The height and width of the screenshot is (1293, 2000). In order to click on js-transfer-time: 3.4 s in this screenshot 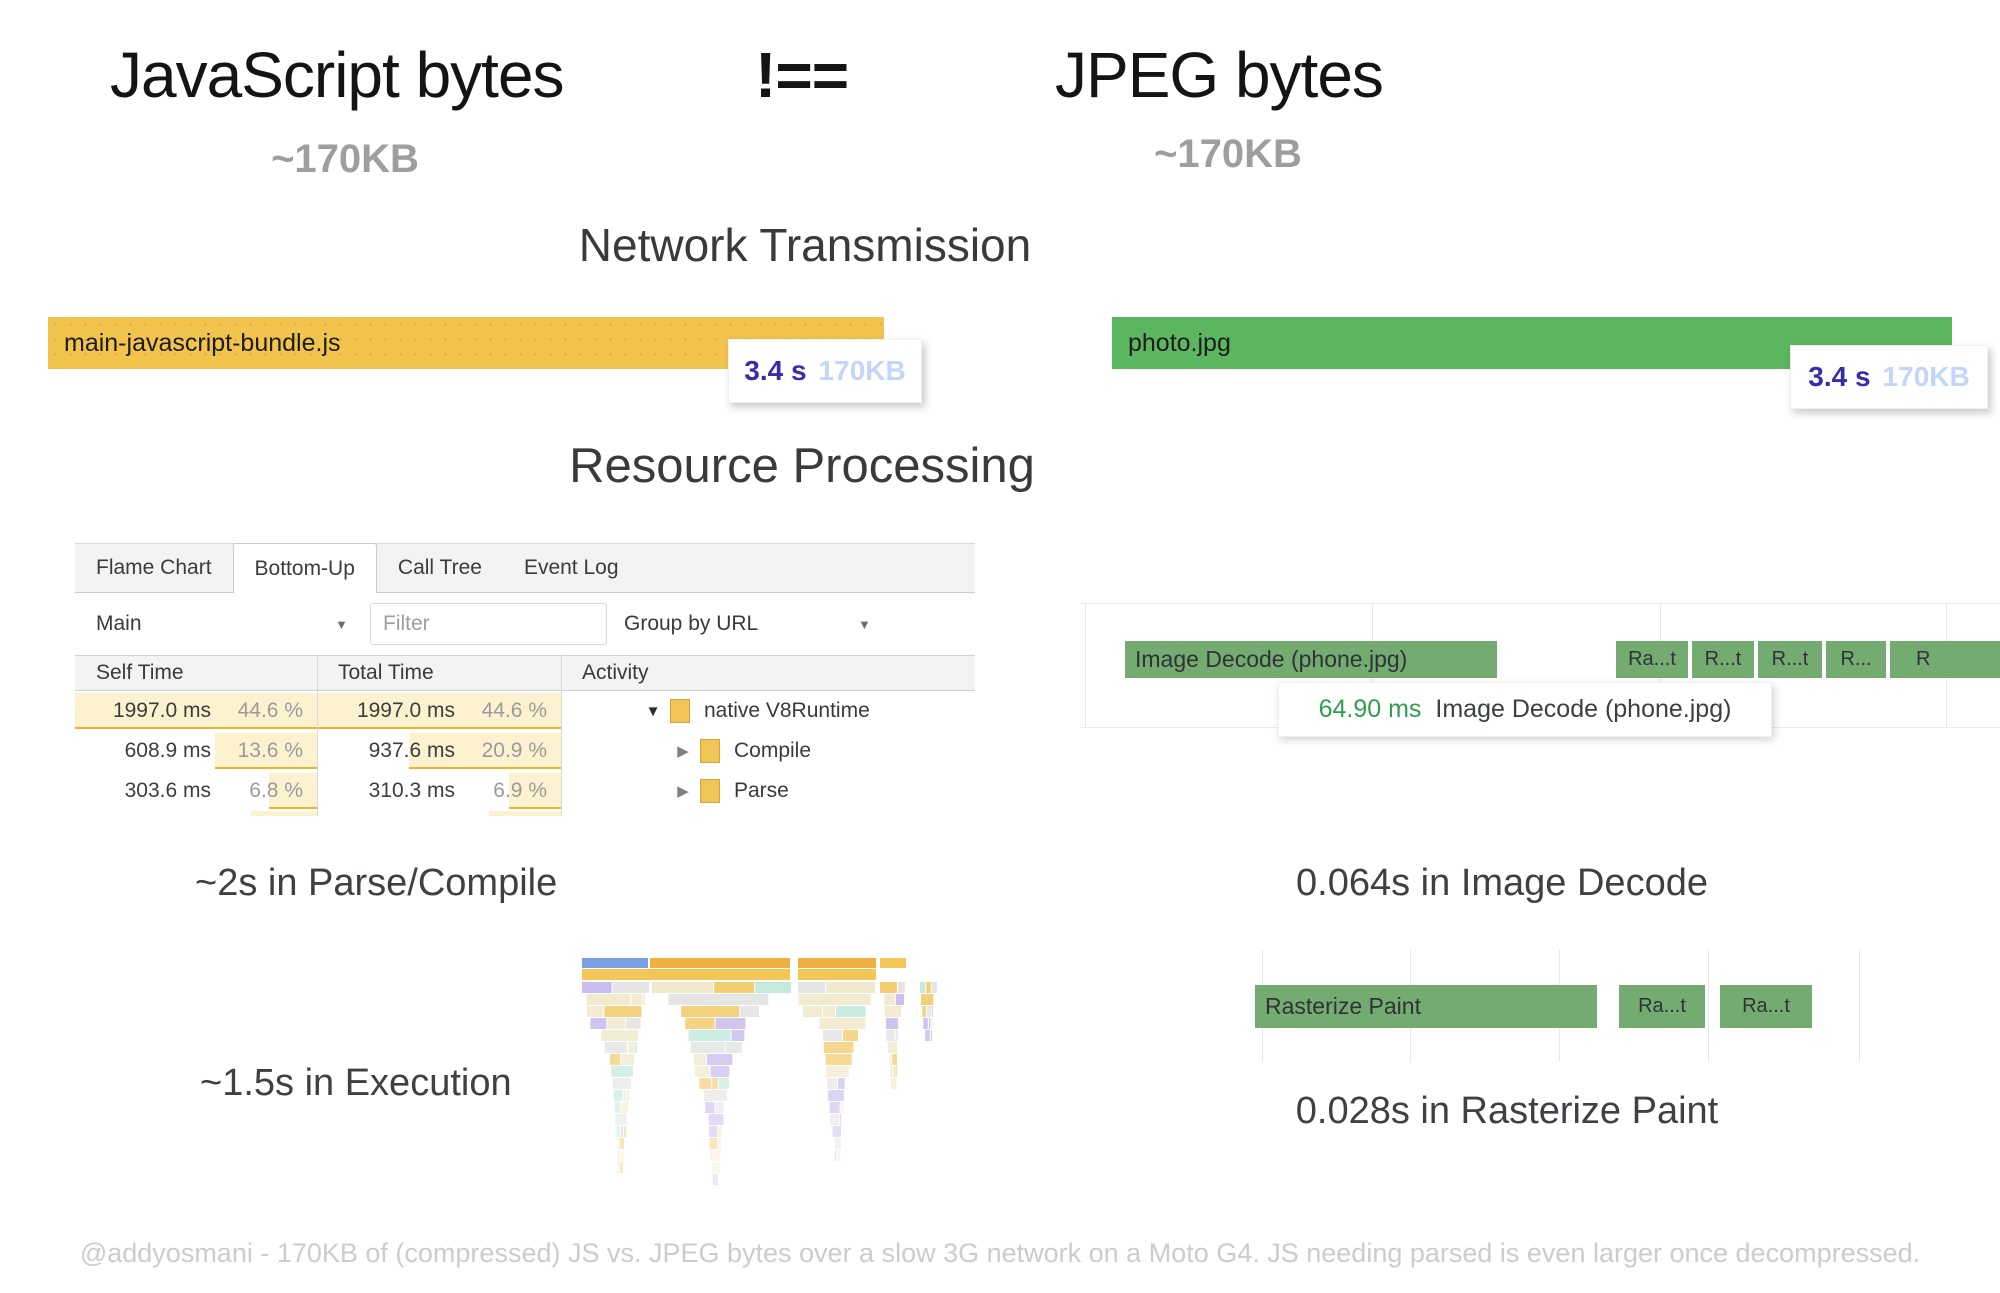, I will do `click(775, 370)`.